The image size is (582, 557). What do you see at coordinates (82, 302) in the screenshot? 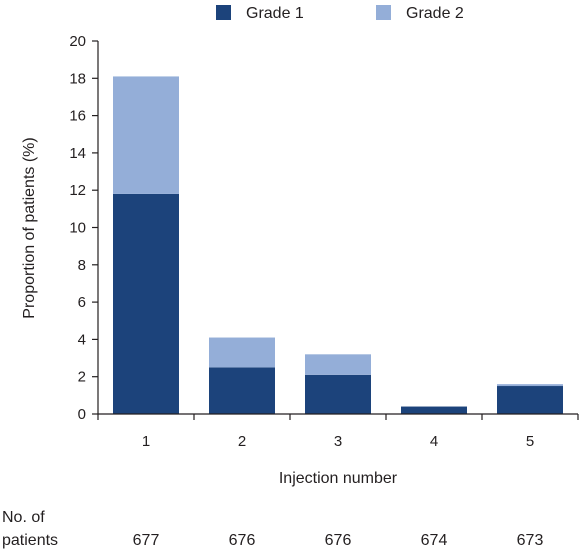
I see `y-tick-label: 6` at bounding box center [82, 302].